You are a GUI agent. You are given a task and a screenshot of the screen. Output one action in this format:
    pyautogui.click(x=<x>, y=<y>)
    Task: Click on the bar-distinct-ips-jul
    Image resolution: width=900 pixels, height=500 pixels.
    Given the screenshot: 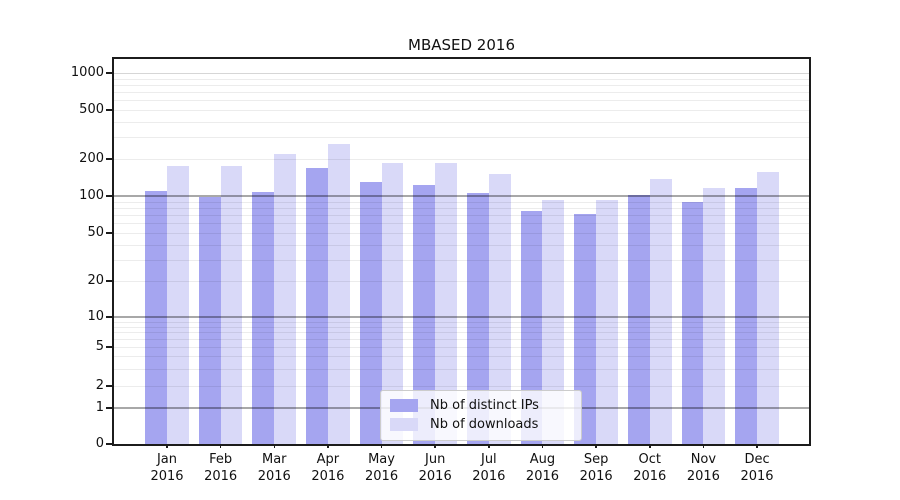 What is the action you would take?
    pyautogui.click(x=478, y=318)
    